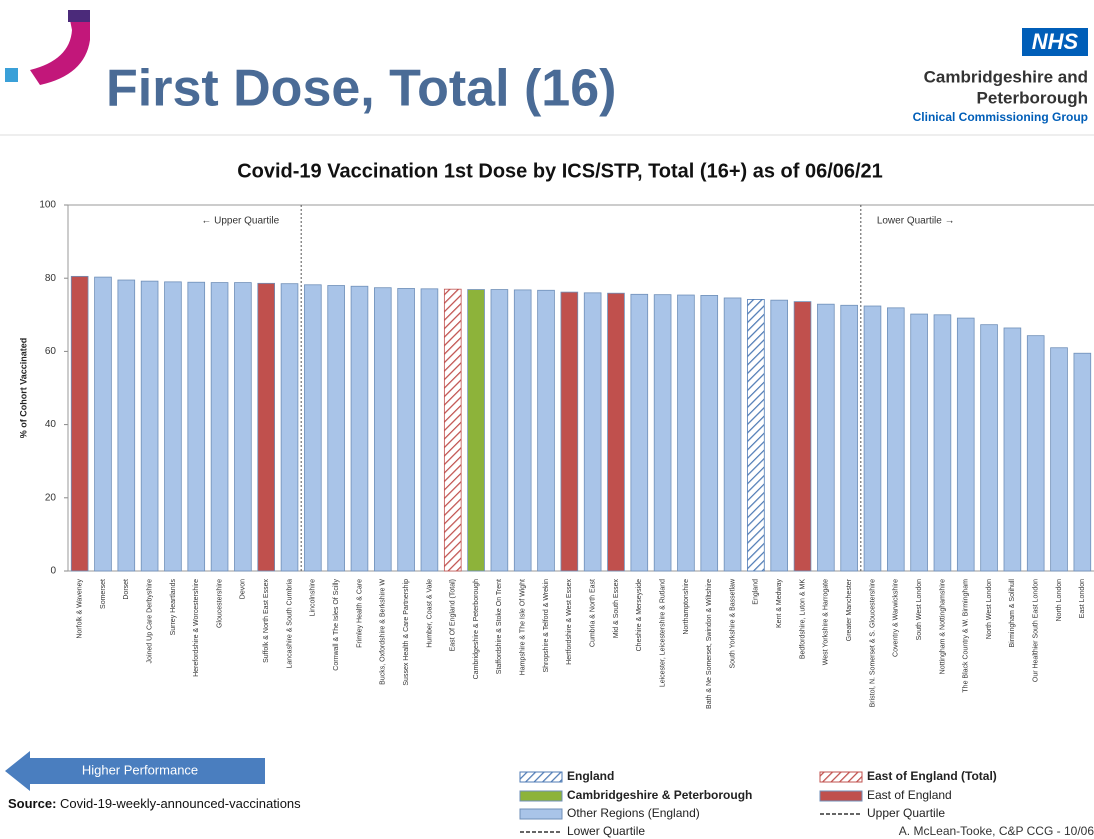  I want to click on x-tick-label: North West London, so click(989, 609).